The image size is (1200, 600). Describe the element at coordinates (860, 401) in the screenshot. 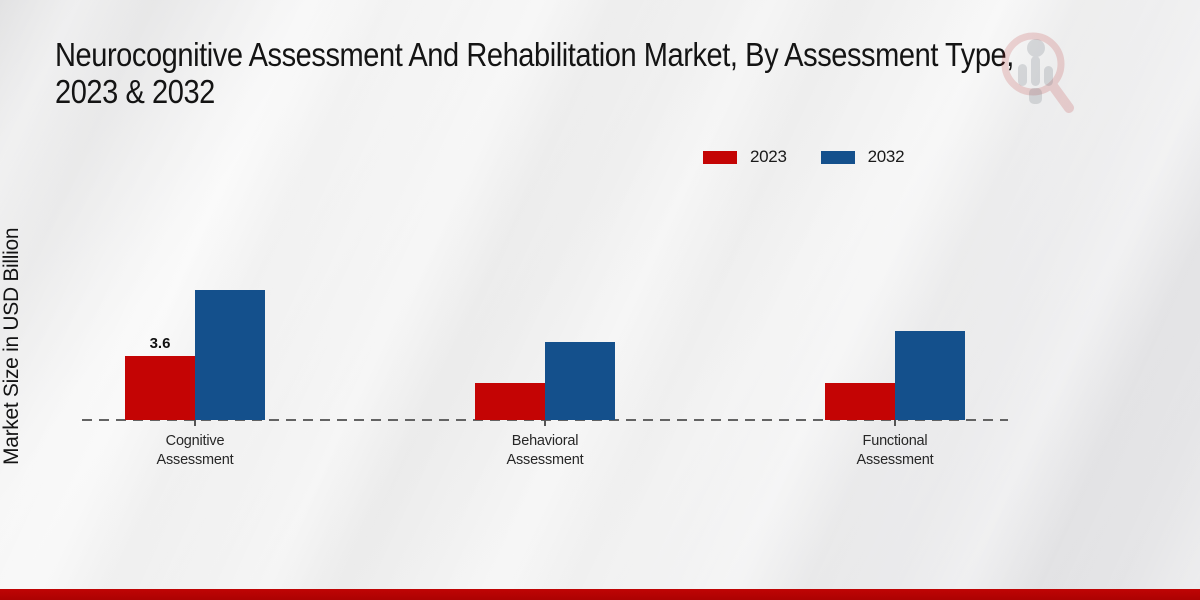

I see `bar-2023-functional-assessment` at that location.